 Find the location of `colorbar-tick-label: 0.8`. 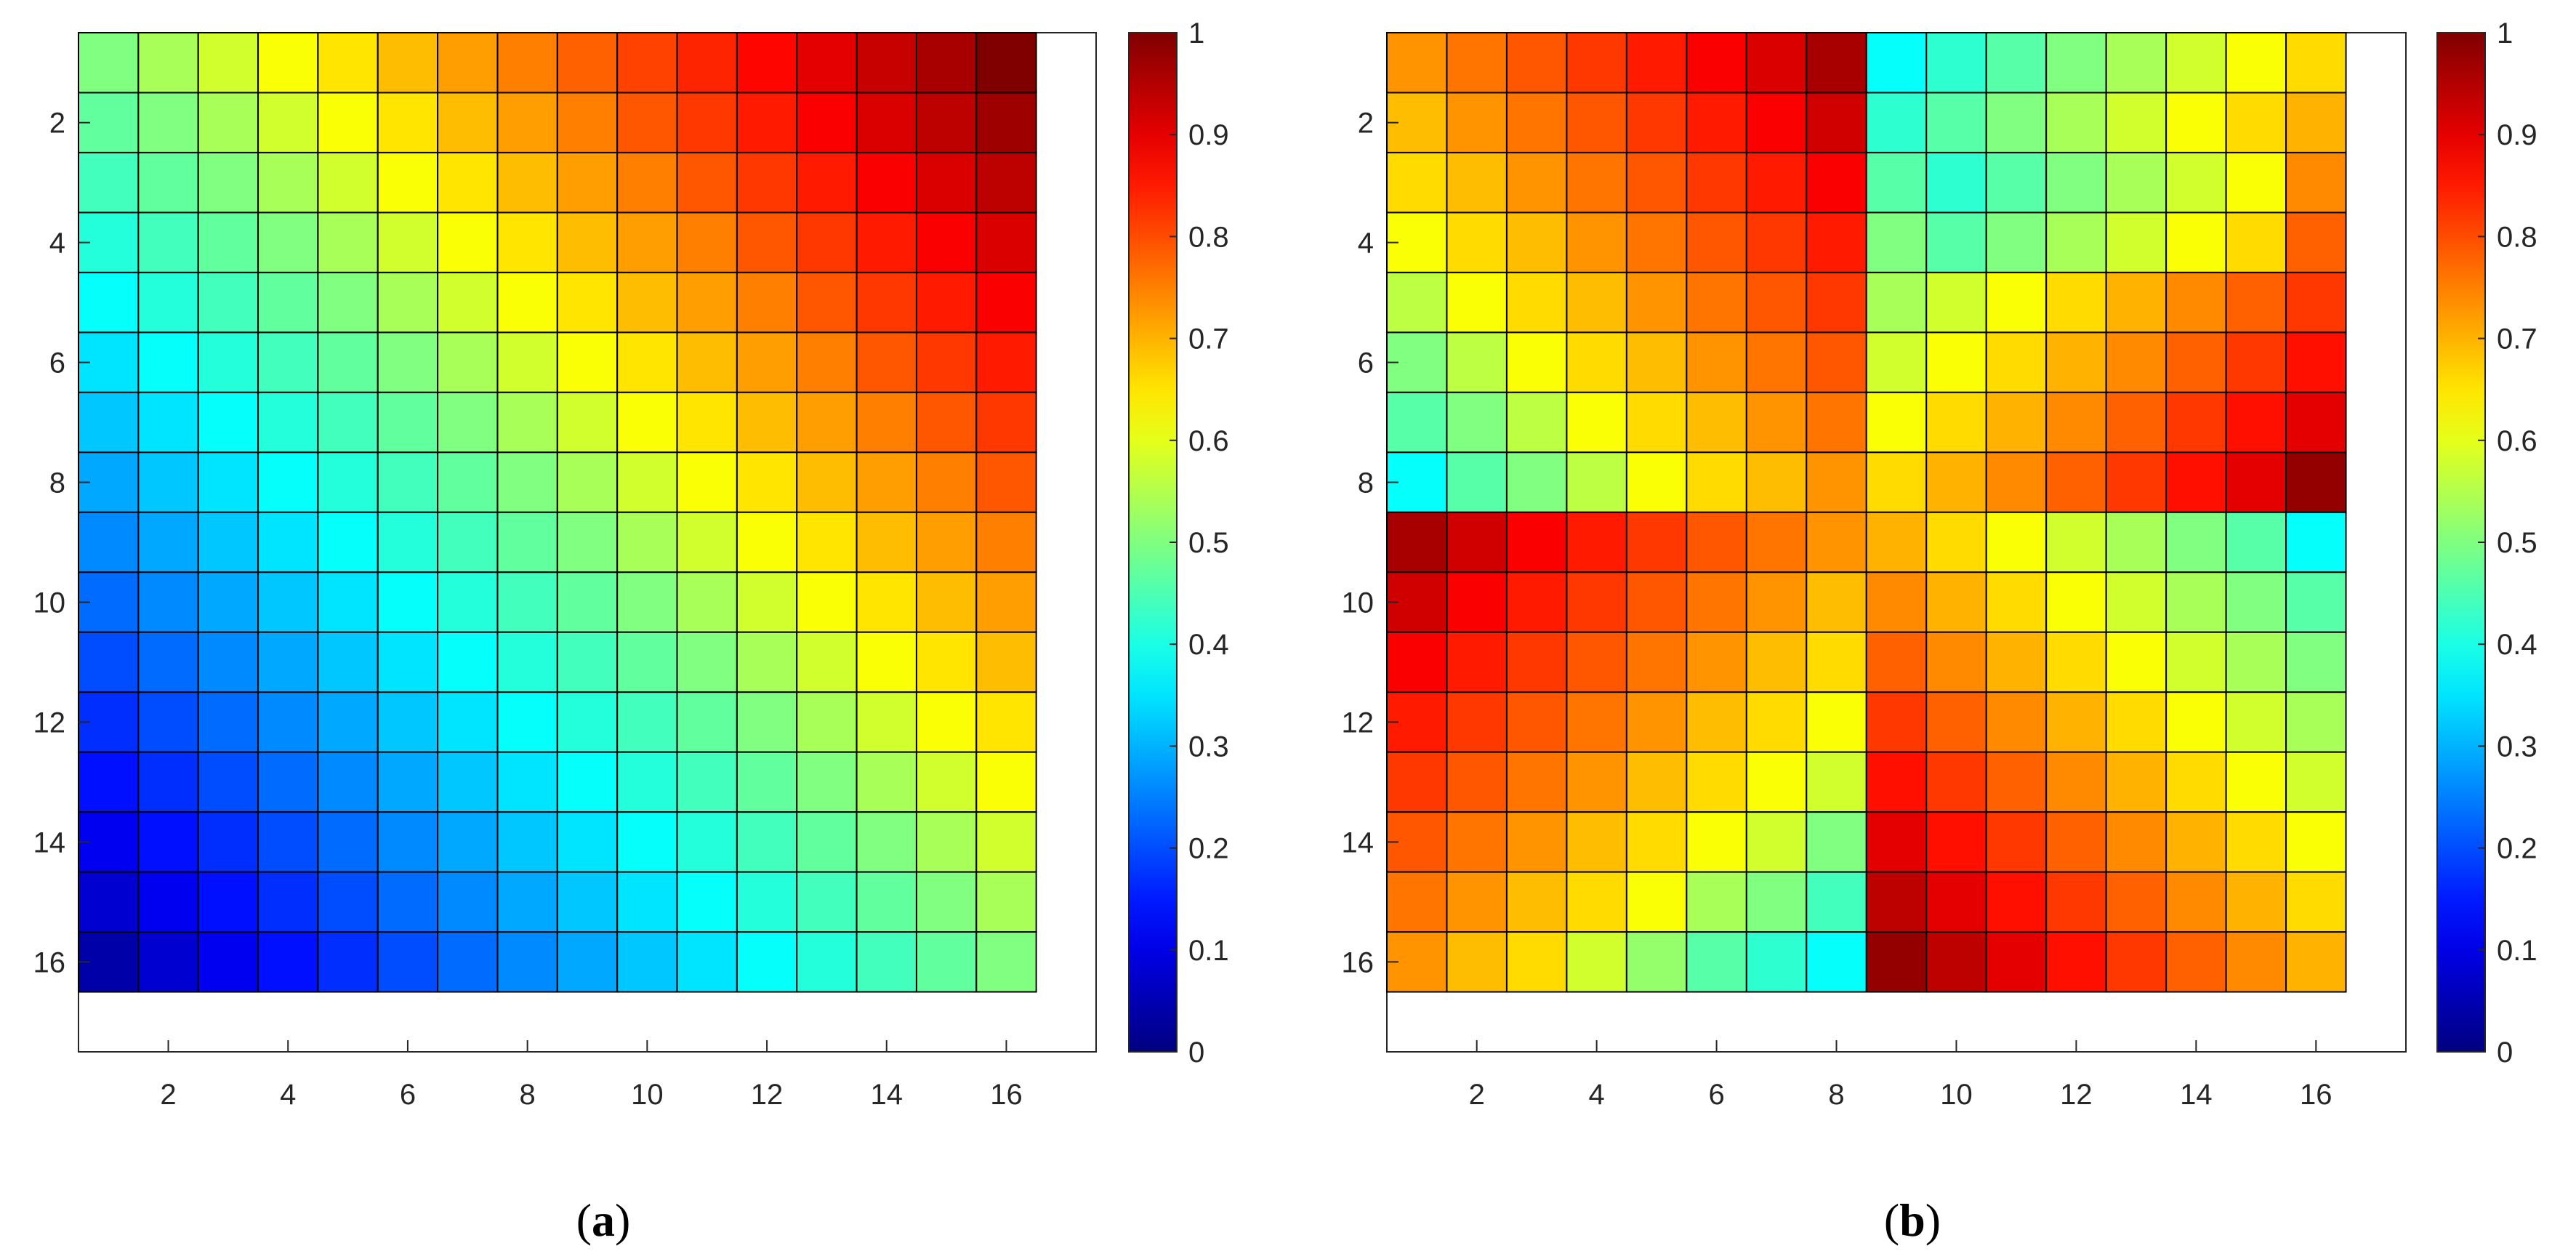

colorbar-tick-label: 0.8 is located at coordinates (2517, 237).